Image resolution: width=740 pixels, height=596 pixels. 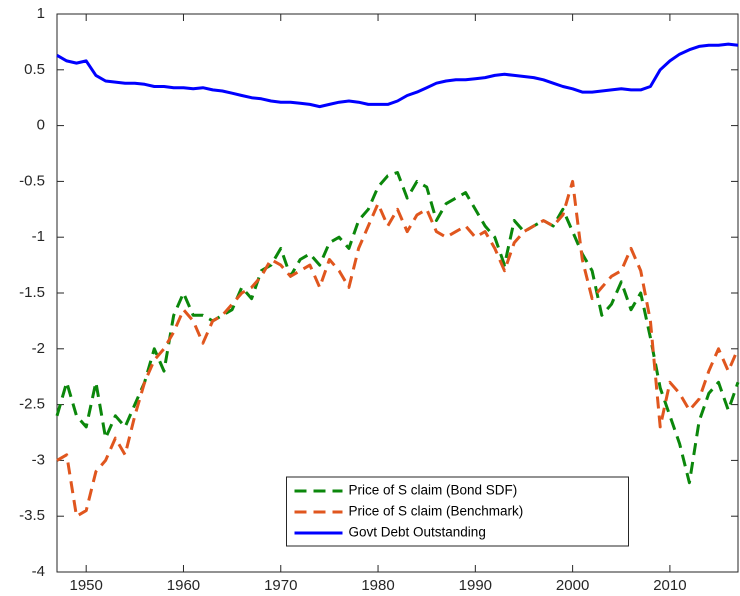 What do you see at coordinates (433, 490) in the screenshot?
I see `legend-label: Price of S claim (Bond SDF)` at bounding box center [433, 490].